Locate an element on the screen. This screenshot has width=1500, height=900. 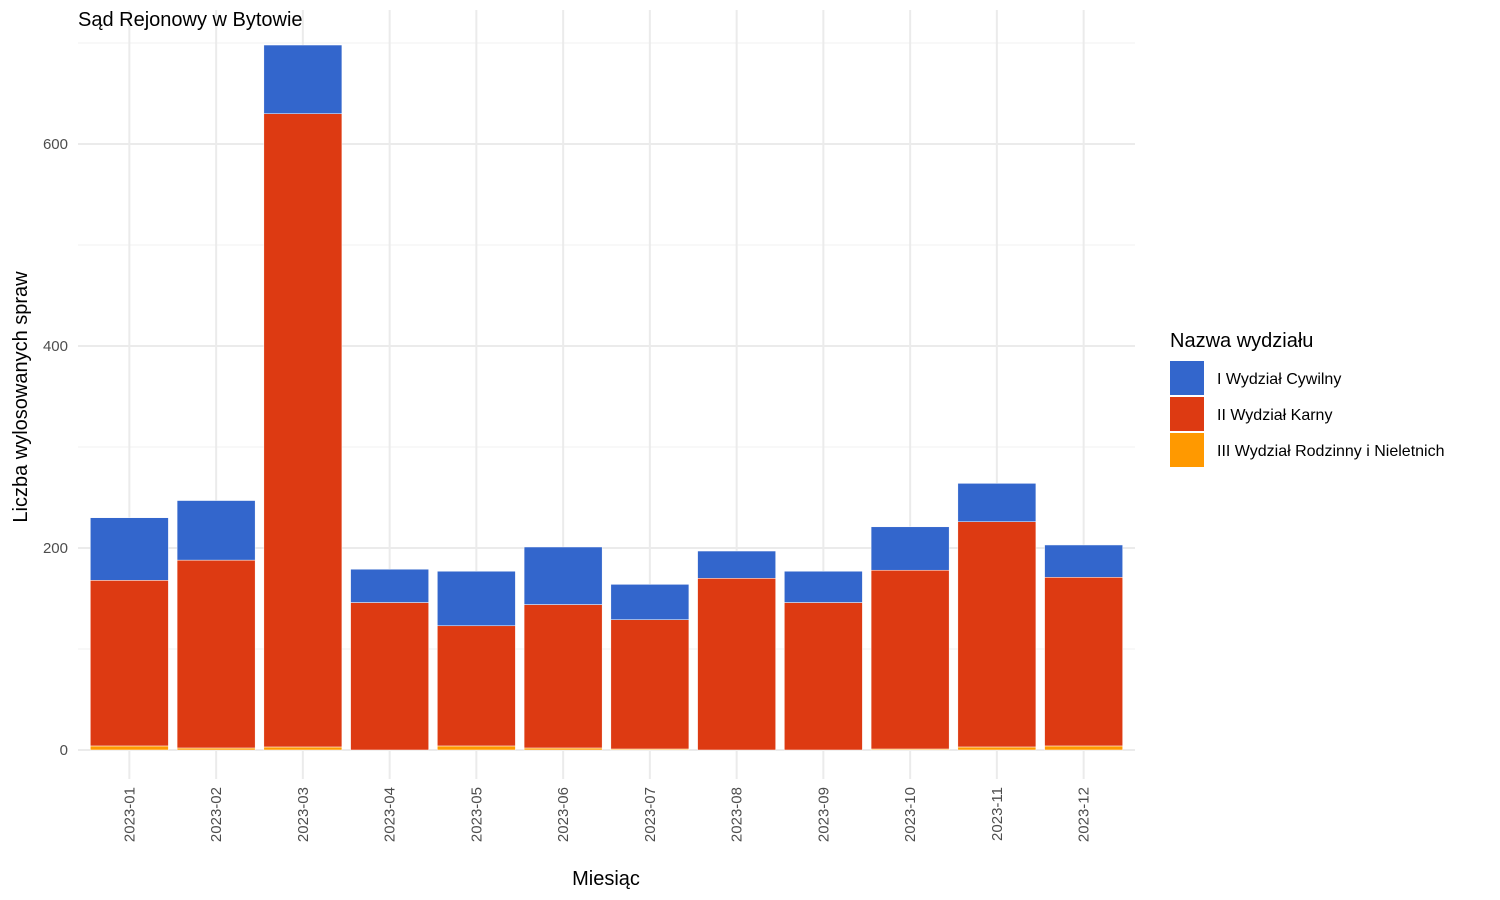
x-tick-label: 2023-03 is located at coordinates (303, 814).